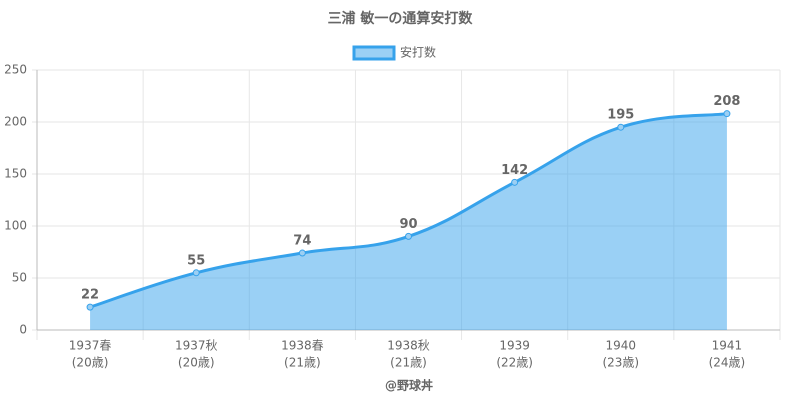 This screenshot has width=800, height=400. What do you see at coordinates (727, 346) in the screenshot?
I see `x-tick-label: 1941` at bounding box center [727, 346].